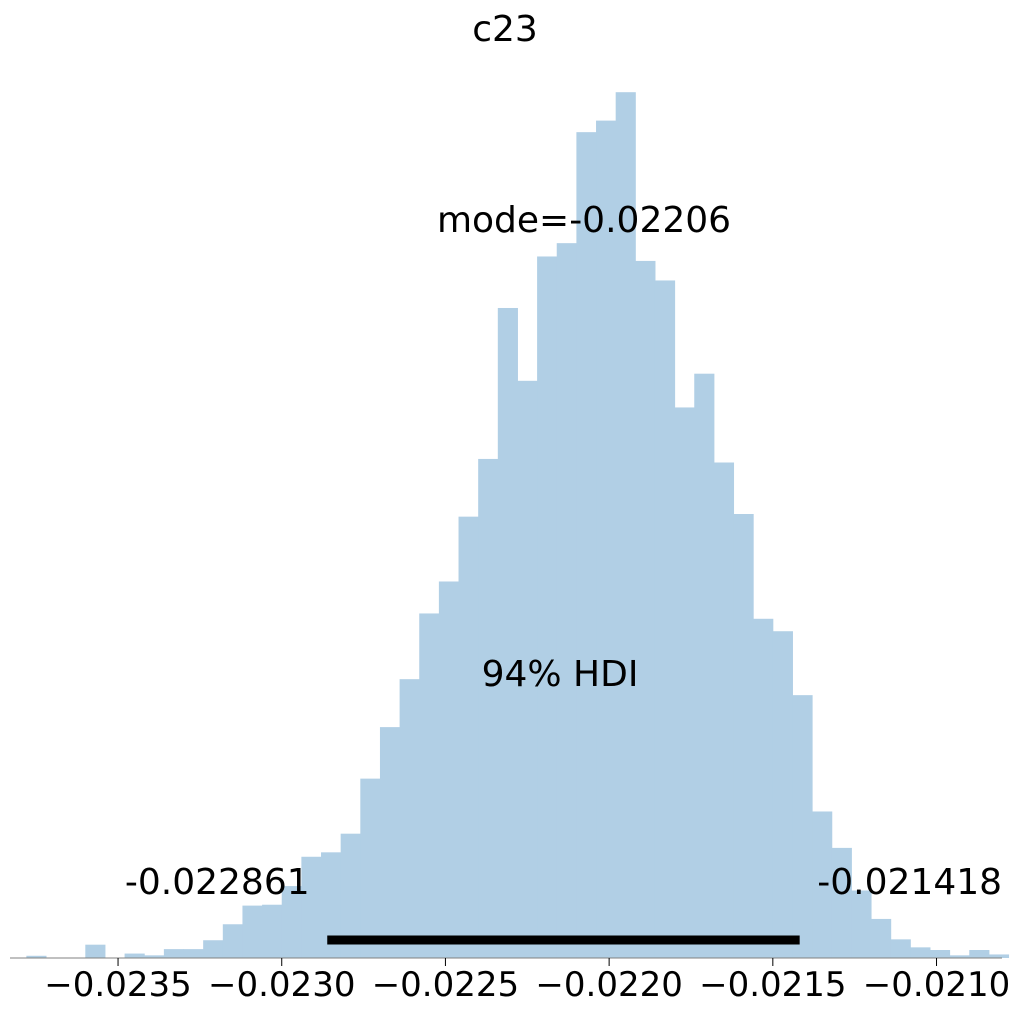 This screenshot has width=1011, height=1011. What do you see at coordinates (560, 674) in the screenshot?
I see `hdi-label: 94% HDI` at bounding box center [560, 674].